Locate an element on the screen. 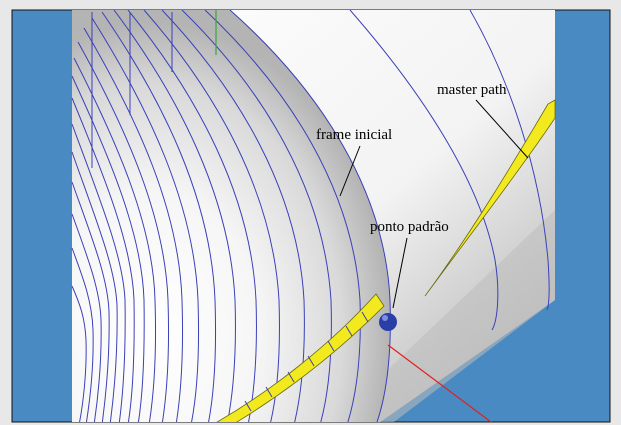  red-axis is located at coordinates (439, 383).